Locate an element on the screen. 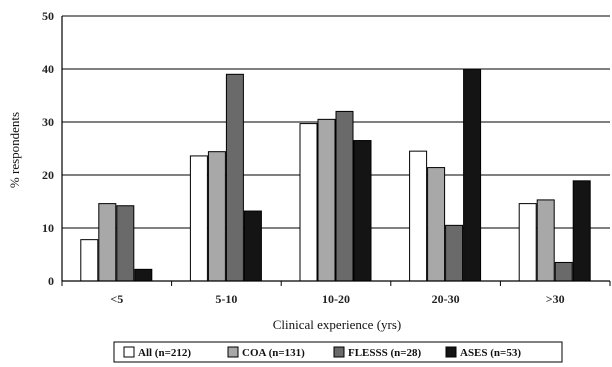 This screenshot has height=367, width=612. legend-entry: ASES (n=53) is located at coordinates (483, 352).